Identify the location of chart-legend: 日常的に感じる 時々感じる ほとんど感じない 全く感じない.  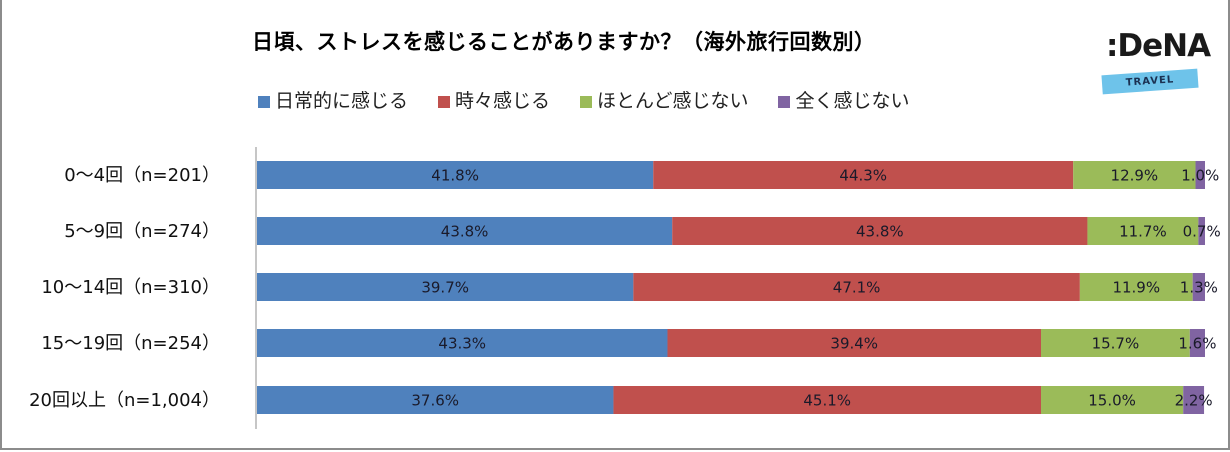
(598, 99).